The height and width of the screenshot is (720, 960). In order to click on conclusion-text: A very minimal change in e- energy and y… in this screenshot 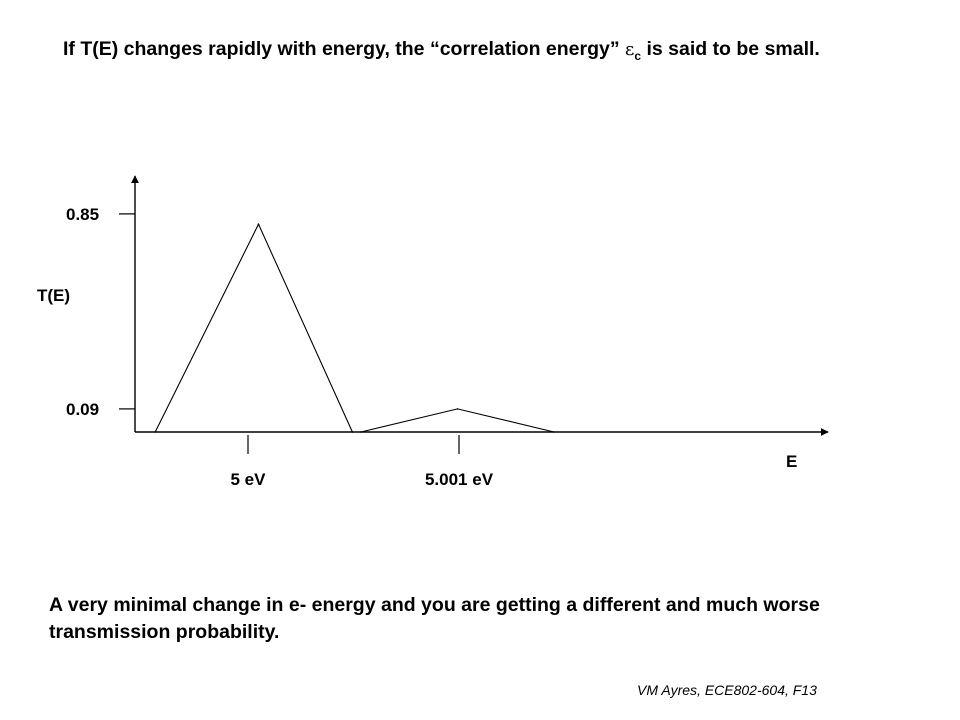, I will do `click(434, 618)`.